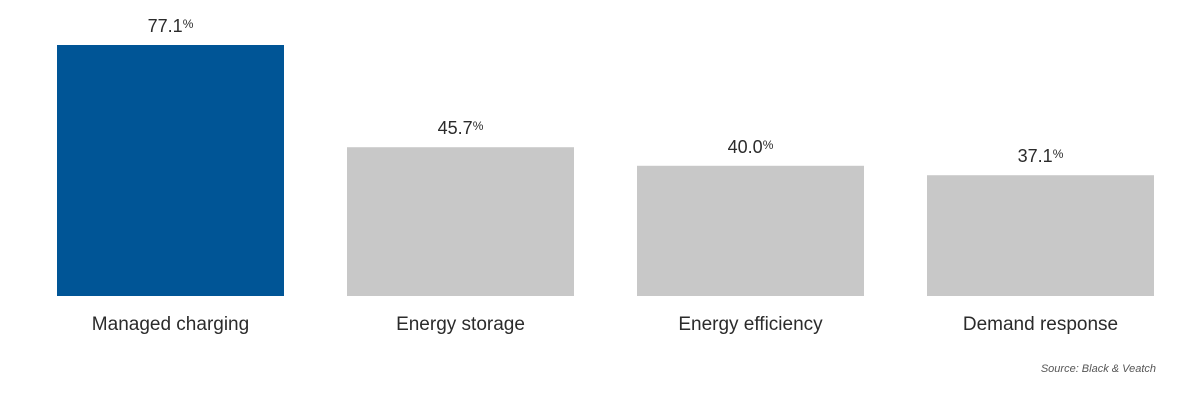  Describe the element at coordinates (751, 147) in the screenshot. I see `value-label-energy-efficiency: 40.0%` at that location.